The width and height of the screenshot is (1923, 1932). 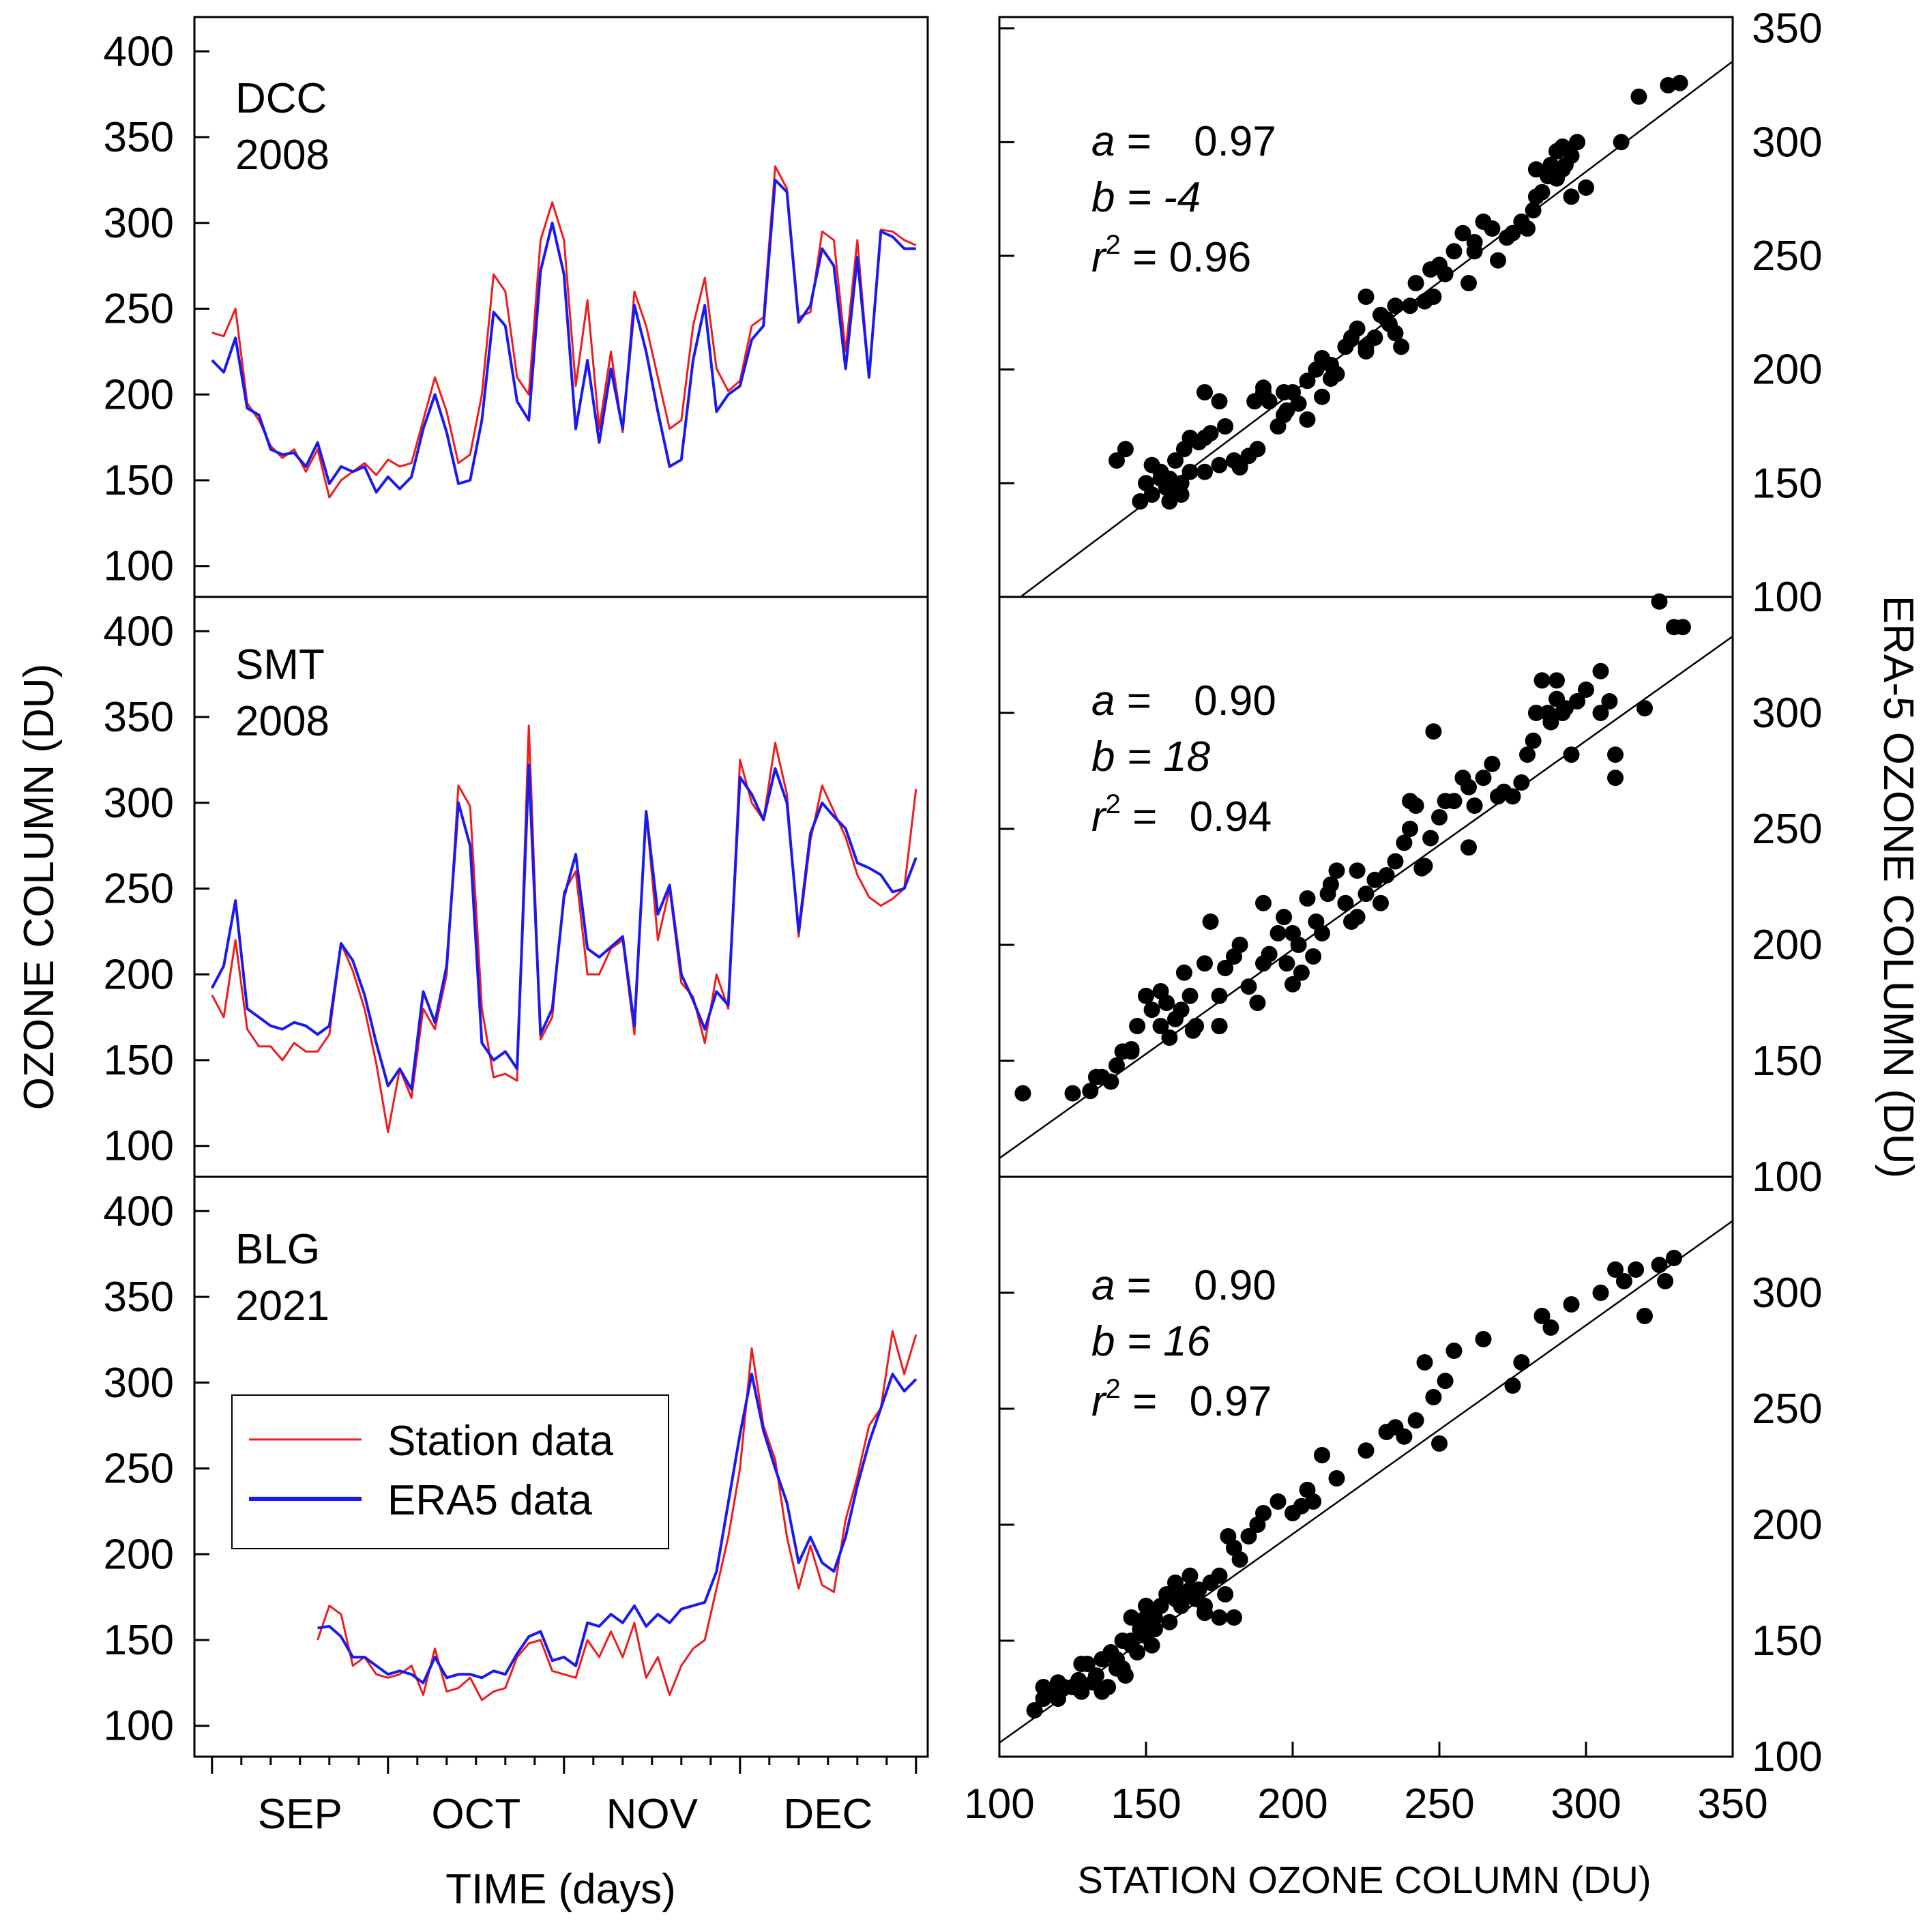 I want to click on stat-a-2: a = 0.90, so click(x=1184, y=700).